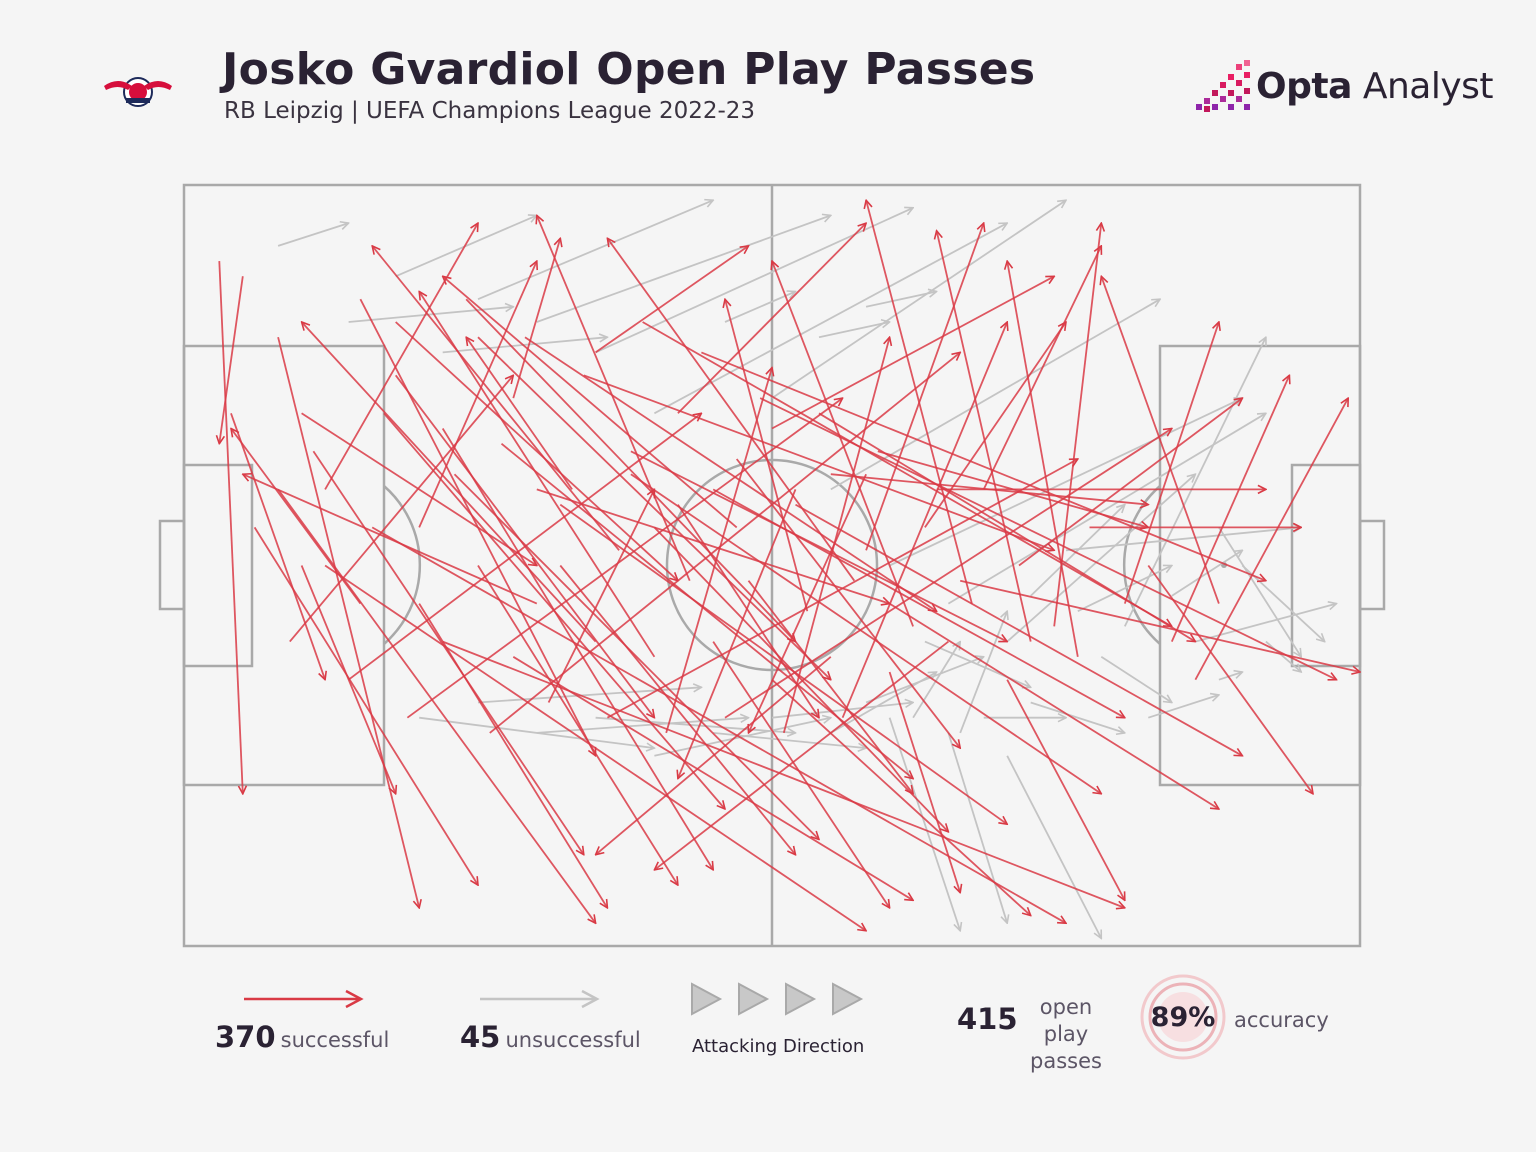 This screenshot has width=1536, height=1152. Describe the element at coordinates (1326, 565) in the screenshot. I see `right-six-yard-box` at that location.